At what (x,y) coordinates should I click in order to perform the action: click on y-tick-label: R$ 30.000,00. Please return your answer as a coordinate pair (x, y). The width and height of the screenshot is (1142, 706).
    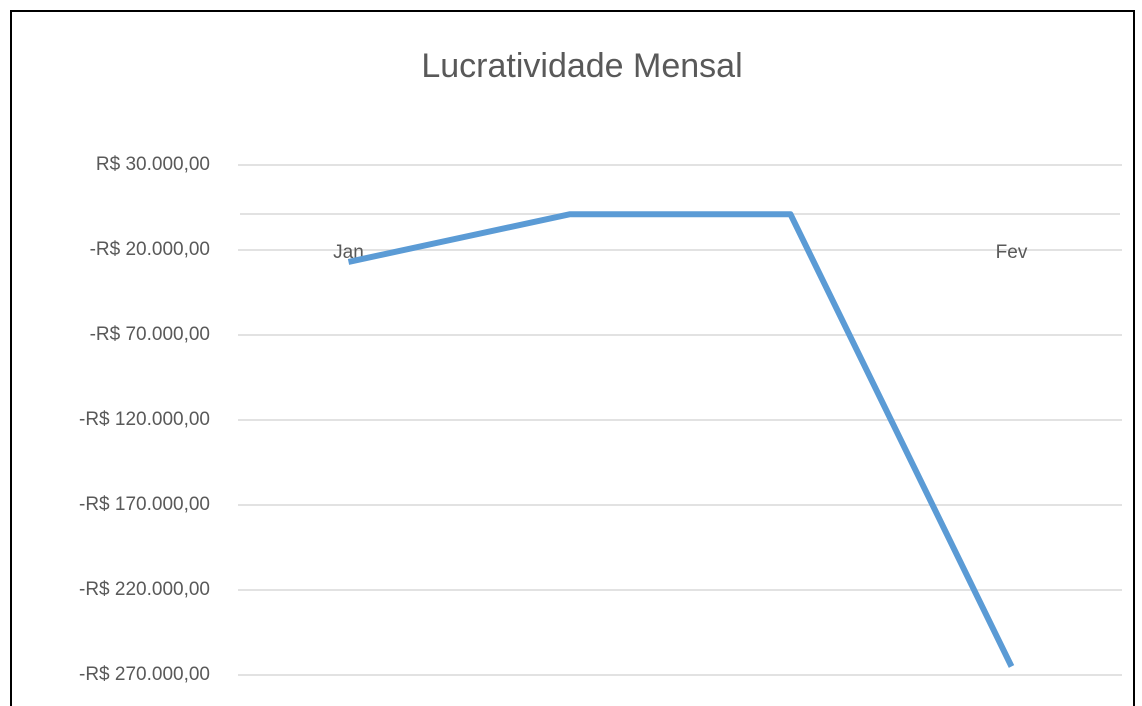
    Looking at the image, I should click on (153, 164).